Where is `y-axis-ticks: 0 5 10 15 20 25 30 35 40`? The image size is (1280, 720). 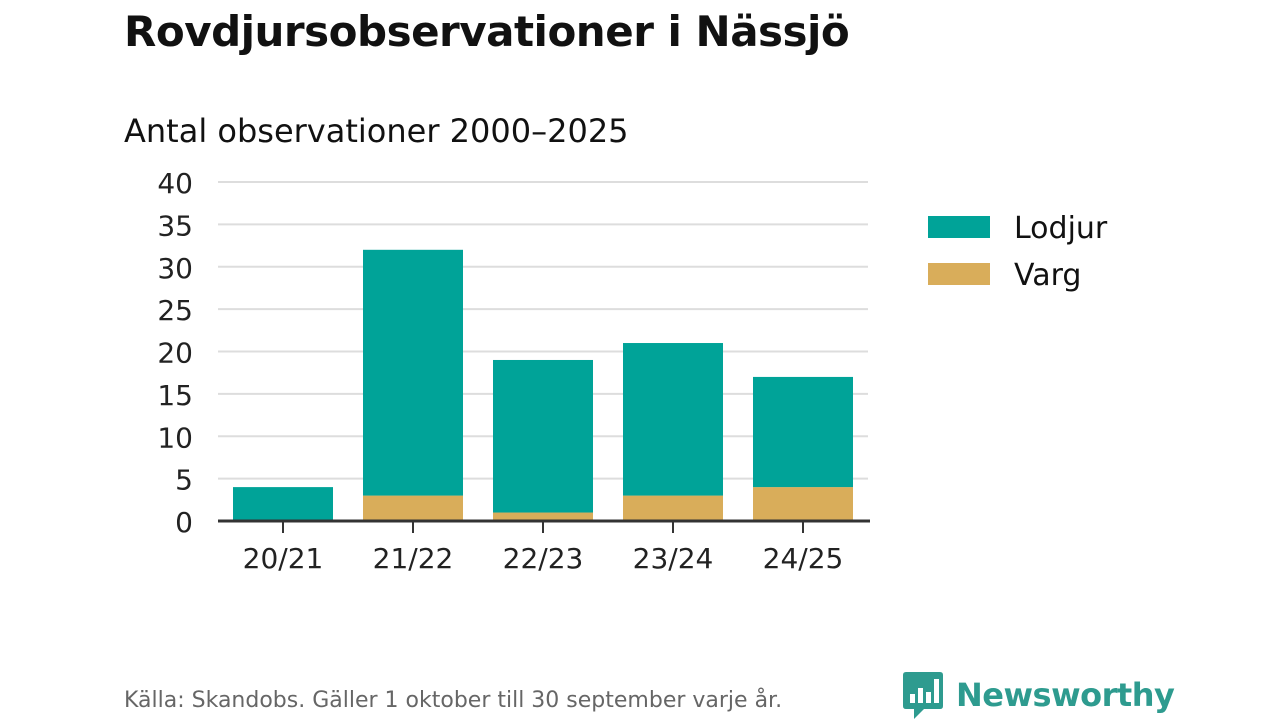 y-axis-ticks: 0 5 10 15 20 25 30 35 40 is located at coordinates (175, 353).